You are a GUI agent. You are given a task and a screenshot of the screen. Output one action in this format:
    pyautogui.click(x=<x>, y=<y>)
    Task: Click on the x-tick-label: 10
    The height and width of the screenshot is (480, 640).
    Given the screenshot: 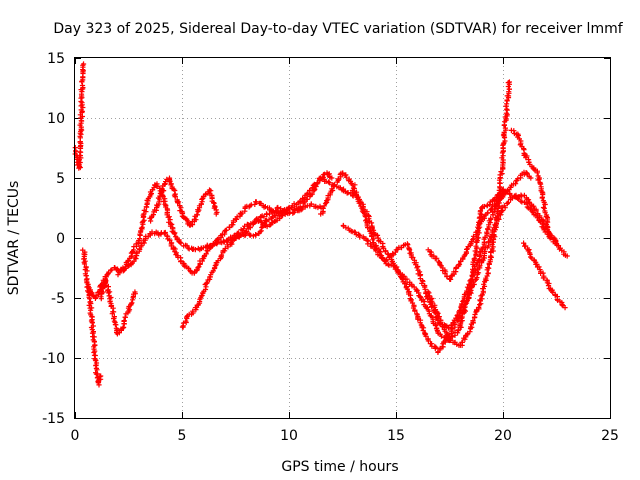 What is the action you would take?
    pyautogui.click(x=289, y=436)
    